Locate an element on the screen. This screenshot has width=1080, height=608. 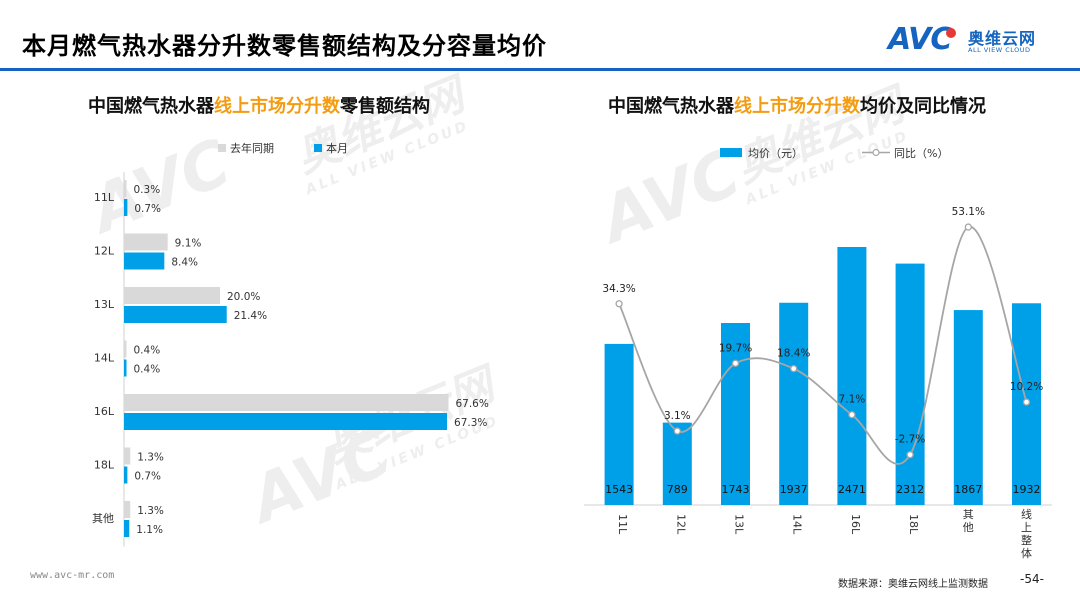
avc-logo: AVC 奥维云网 ALL VIEW CLOUD is located at coordinates (974, 39).